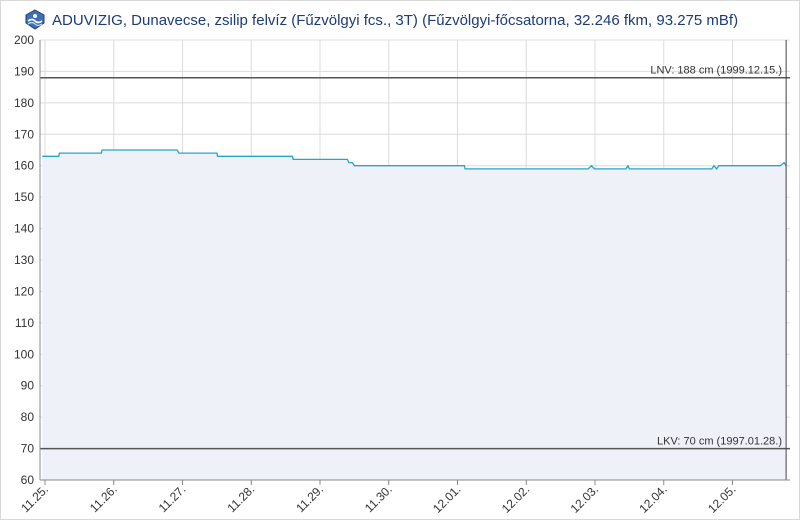 This screenshot has width=800, height=520. I want to click on y-tick-label: 160, so click(24, 166).